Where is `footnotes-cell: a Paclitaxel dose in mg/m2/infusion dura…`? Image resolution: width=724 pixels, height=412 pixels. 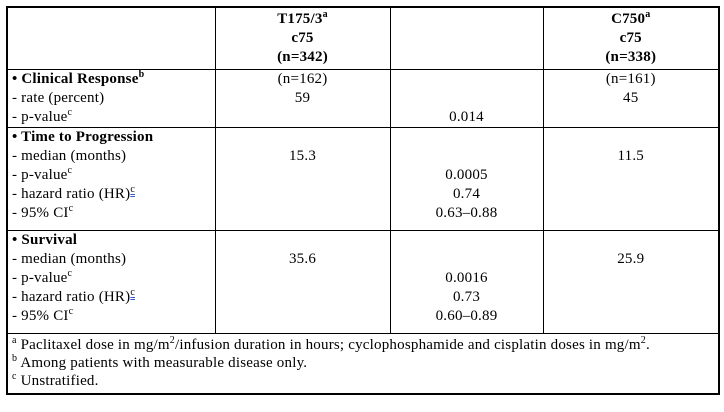
footnotes-cell: a Paclitaxel dose in mg/m2/infusion dura… is located at coordinates (363, 363).